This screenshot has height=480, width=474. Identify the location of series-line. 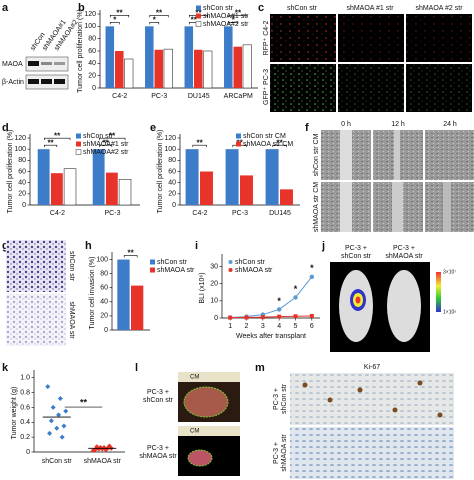
(271, 297).